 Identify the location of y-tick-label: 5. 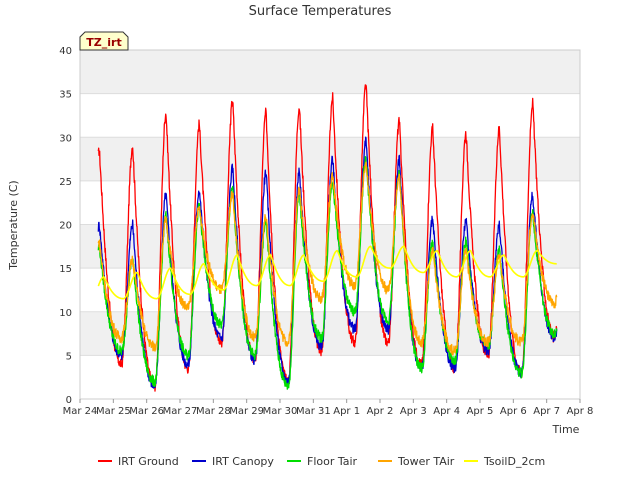
(69, 356).